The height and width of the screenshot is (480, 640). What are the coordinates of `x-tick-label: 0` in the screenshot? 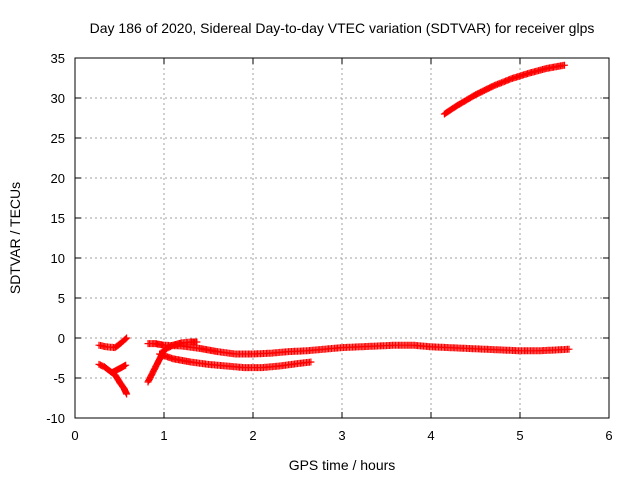 It's located at (74, 435).